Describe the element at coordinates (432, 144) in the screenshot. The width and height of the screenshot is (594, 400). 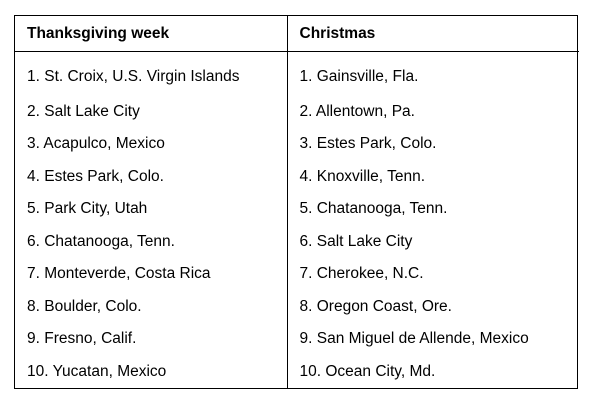
I see `christmas-cell: 3. Estes Park, Colo.` at that location.